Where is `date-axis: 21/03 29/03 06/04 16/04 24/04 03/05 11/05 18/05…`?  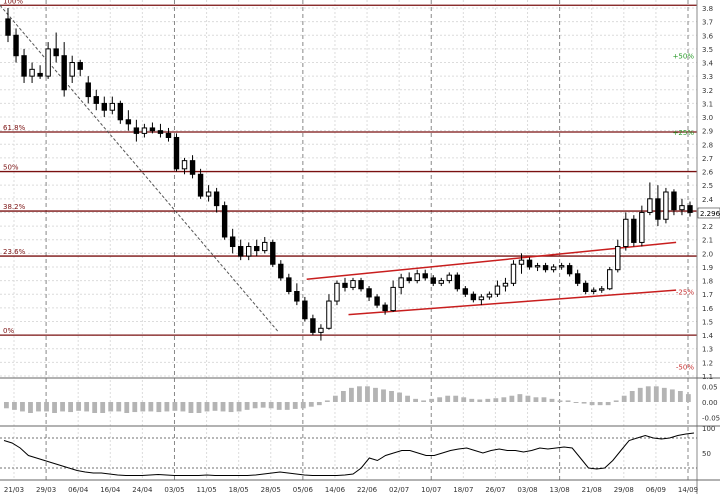
date-axis: 21/03 29/03 06/04 16/04 24/04 03/05 11/05 18/05… is located at coordinates (351, 490).